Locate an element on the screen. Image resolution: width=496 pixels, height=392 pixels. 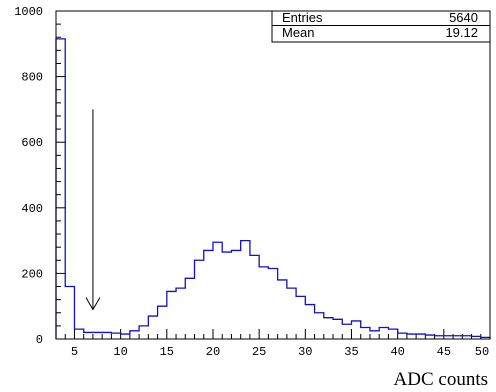
arrow-head is located at coordinates (93, 304).